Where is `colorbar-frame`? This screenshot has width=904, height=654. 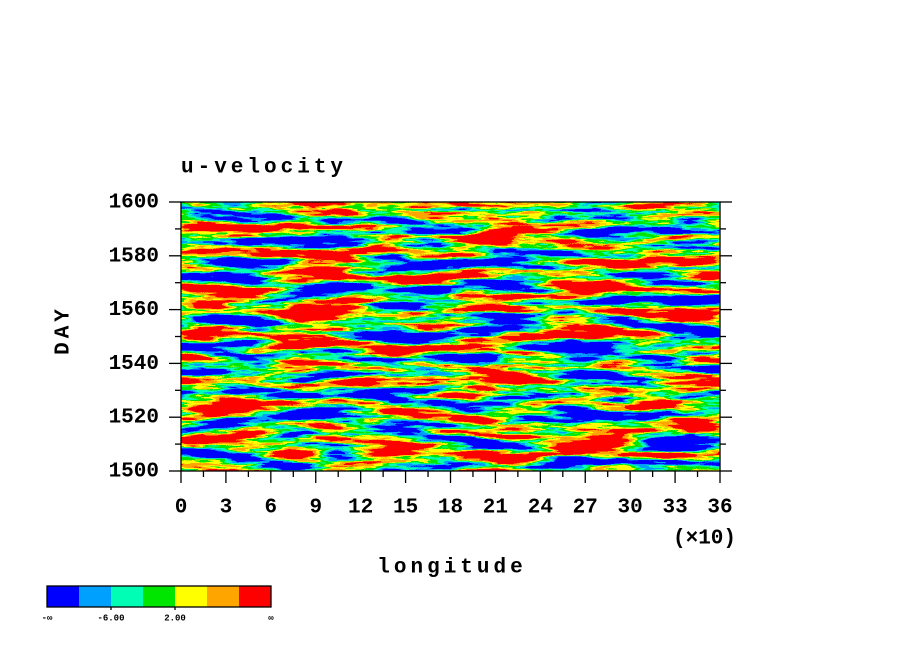
colorbar-frame is located at coordinates (159, 596).